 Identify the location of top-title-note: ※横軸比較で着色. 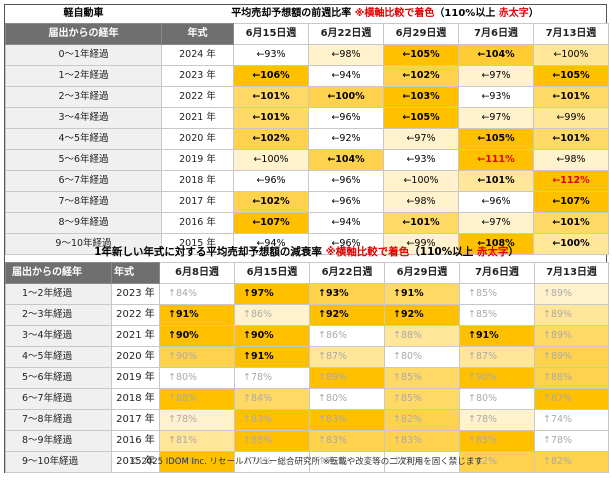
(394, 13).